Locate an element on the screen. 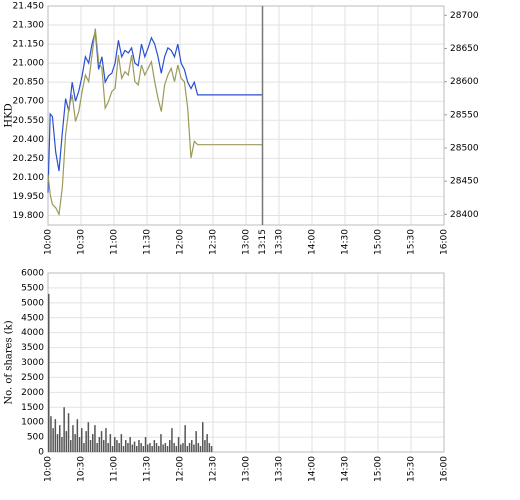 This screenshot has height=500, width=520. y-tick-label: 20.700 is located at coordinates (29, 102).